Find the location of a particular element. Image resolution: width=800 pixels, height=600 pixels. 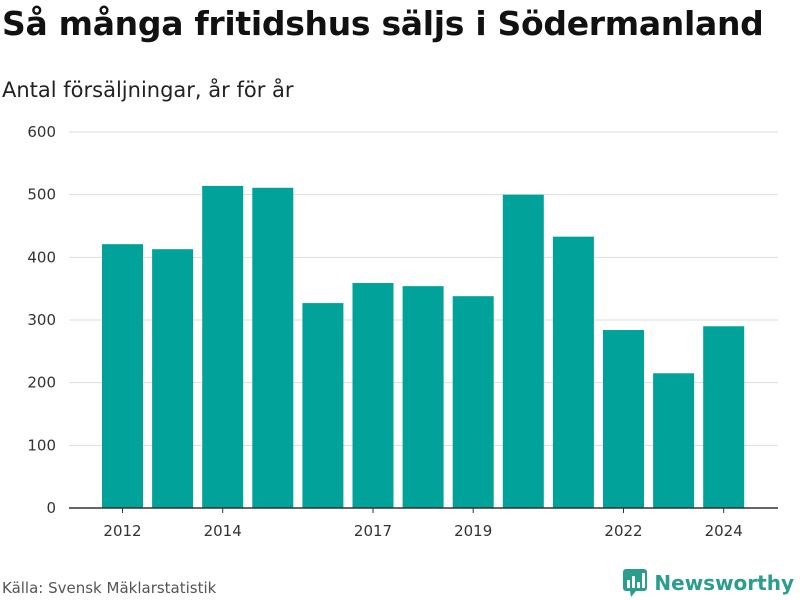

chart-subtitle: Antal försäljningar, år för år is located at coordinates (148, 90).